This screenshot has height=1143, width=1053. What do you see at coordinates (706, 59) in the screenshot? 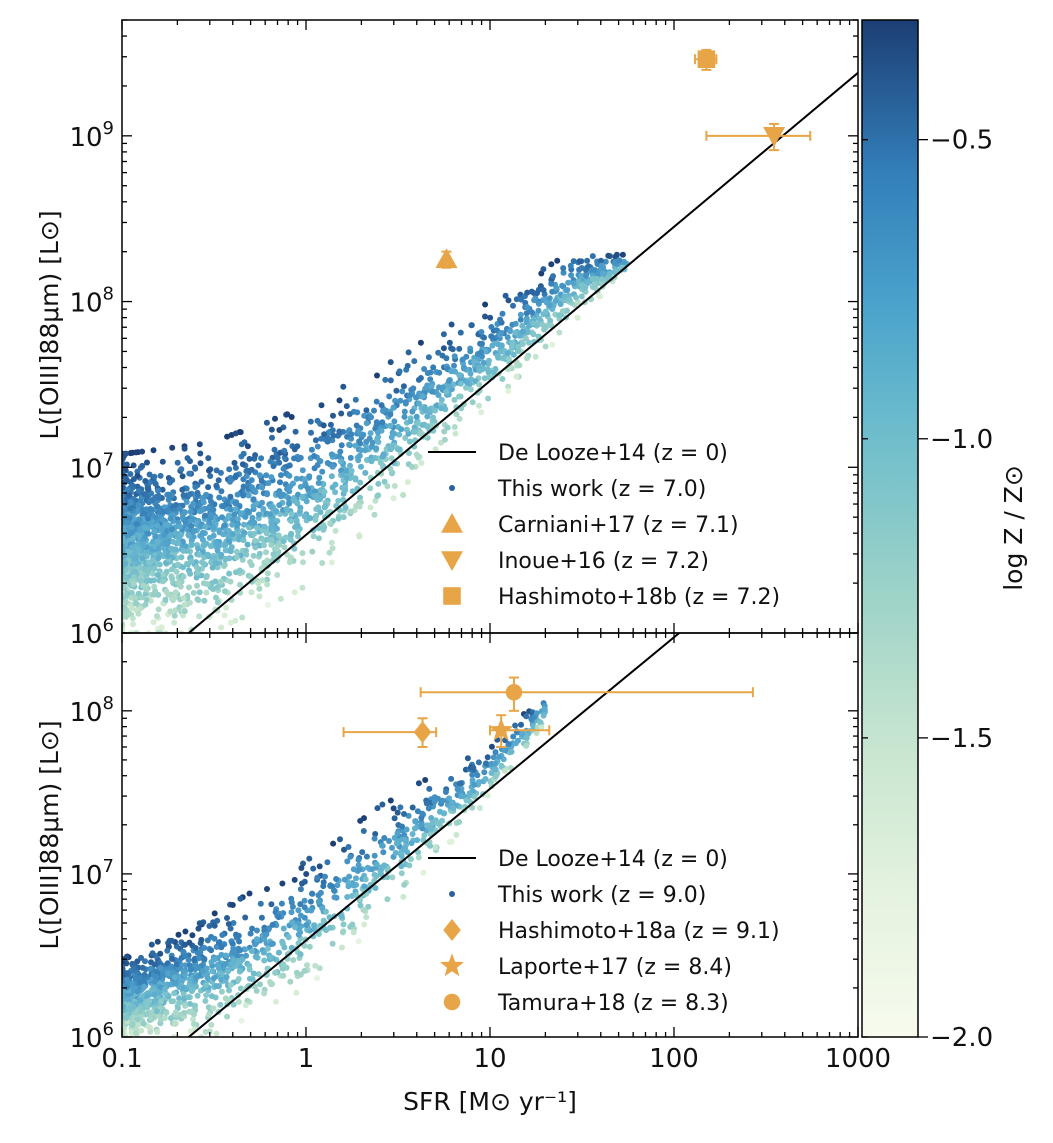
I see `top-marker-square` at bounding box center [706, 59].